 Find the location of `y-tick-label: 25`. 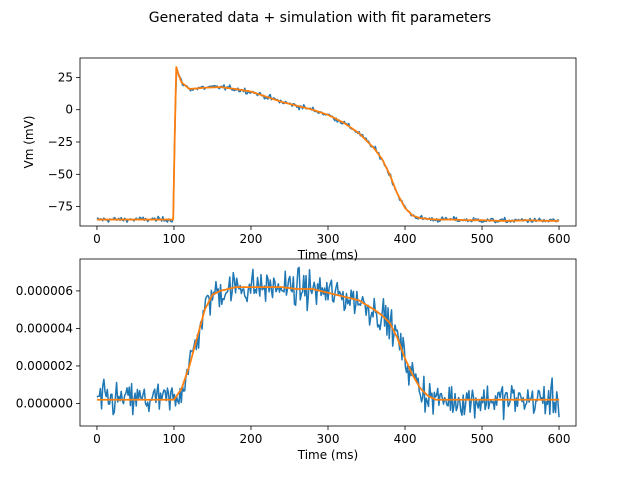

y-tick-label: 25 is located at coordinates (65, 77).